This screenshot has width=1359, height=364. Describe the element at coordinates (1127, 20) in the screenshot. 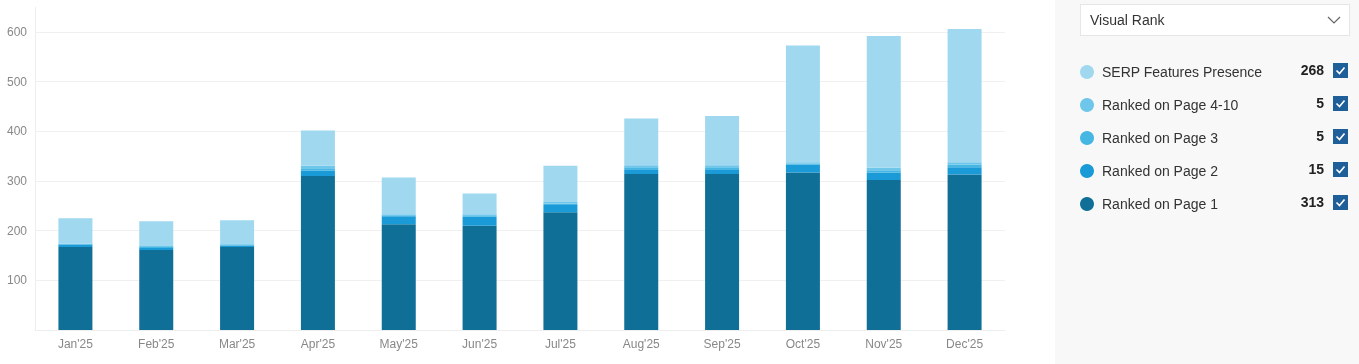

I see `text: Visual Rank` at that location.